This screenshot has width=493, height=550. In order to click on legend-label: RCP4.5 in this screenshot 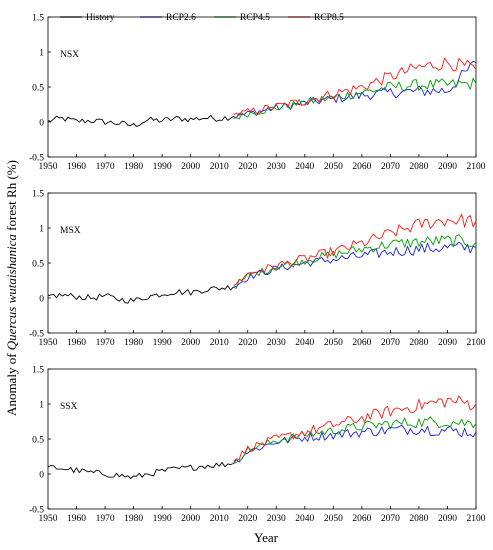, I will do `click(255, 18)`.